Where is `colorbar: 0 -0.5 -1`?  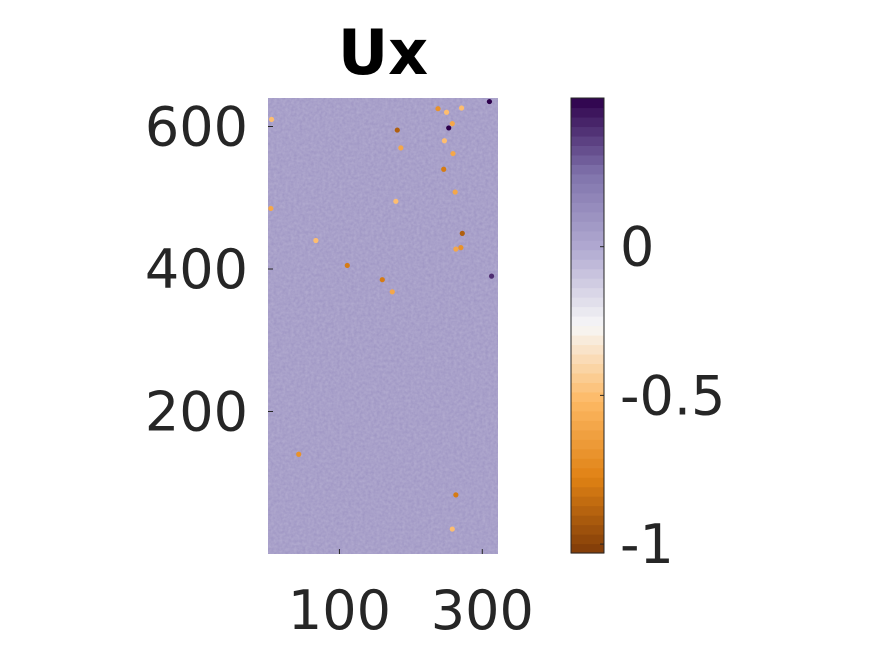 colorbar: 0 -0.5 -1 is located at coordinates (647, 336).